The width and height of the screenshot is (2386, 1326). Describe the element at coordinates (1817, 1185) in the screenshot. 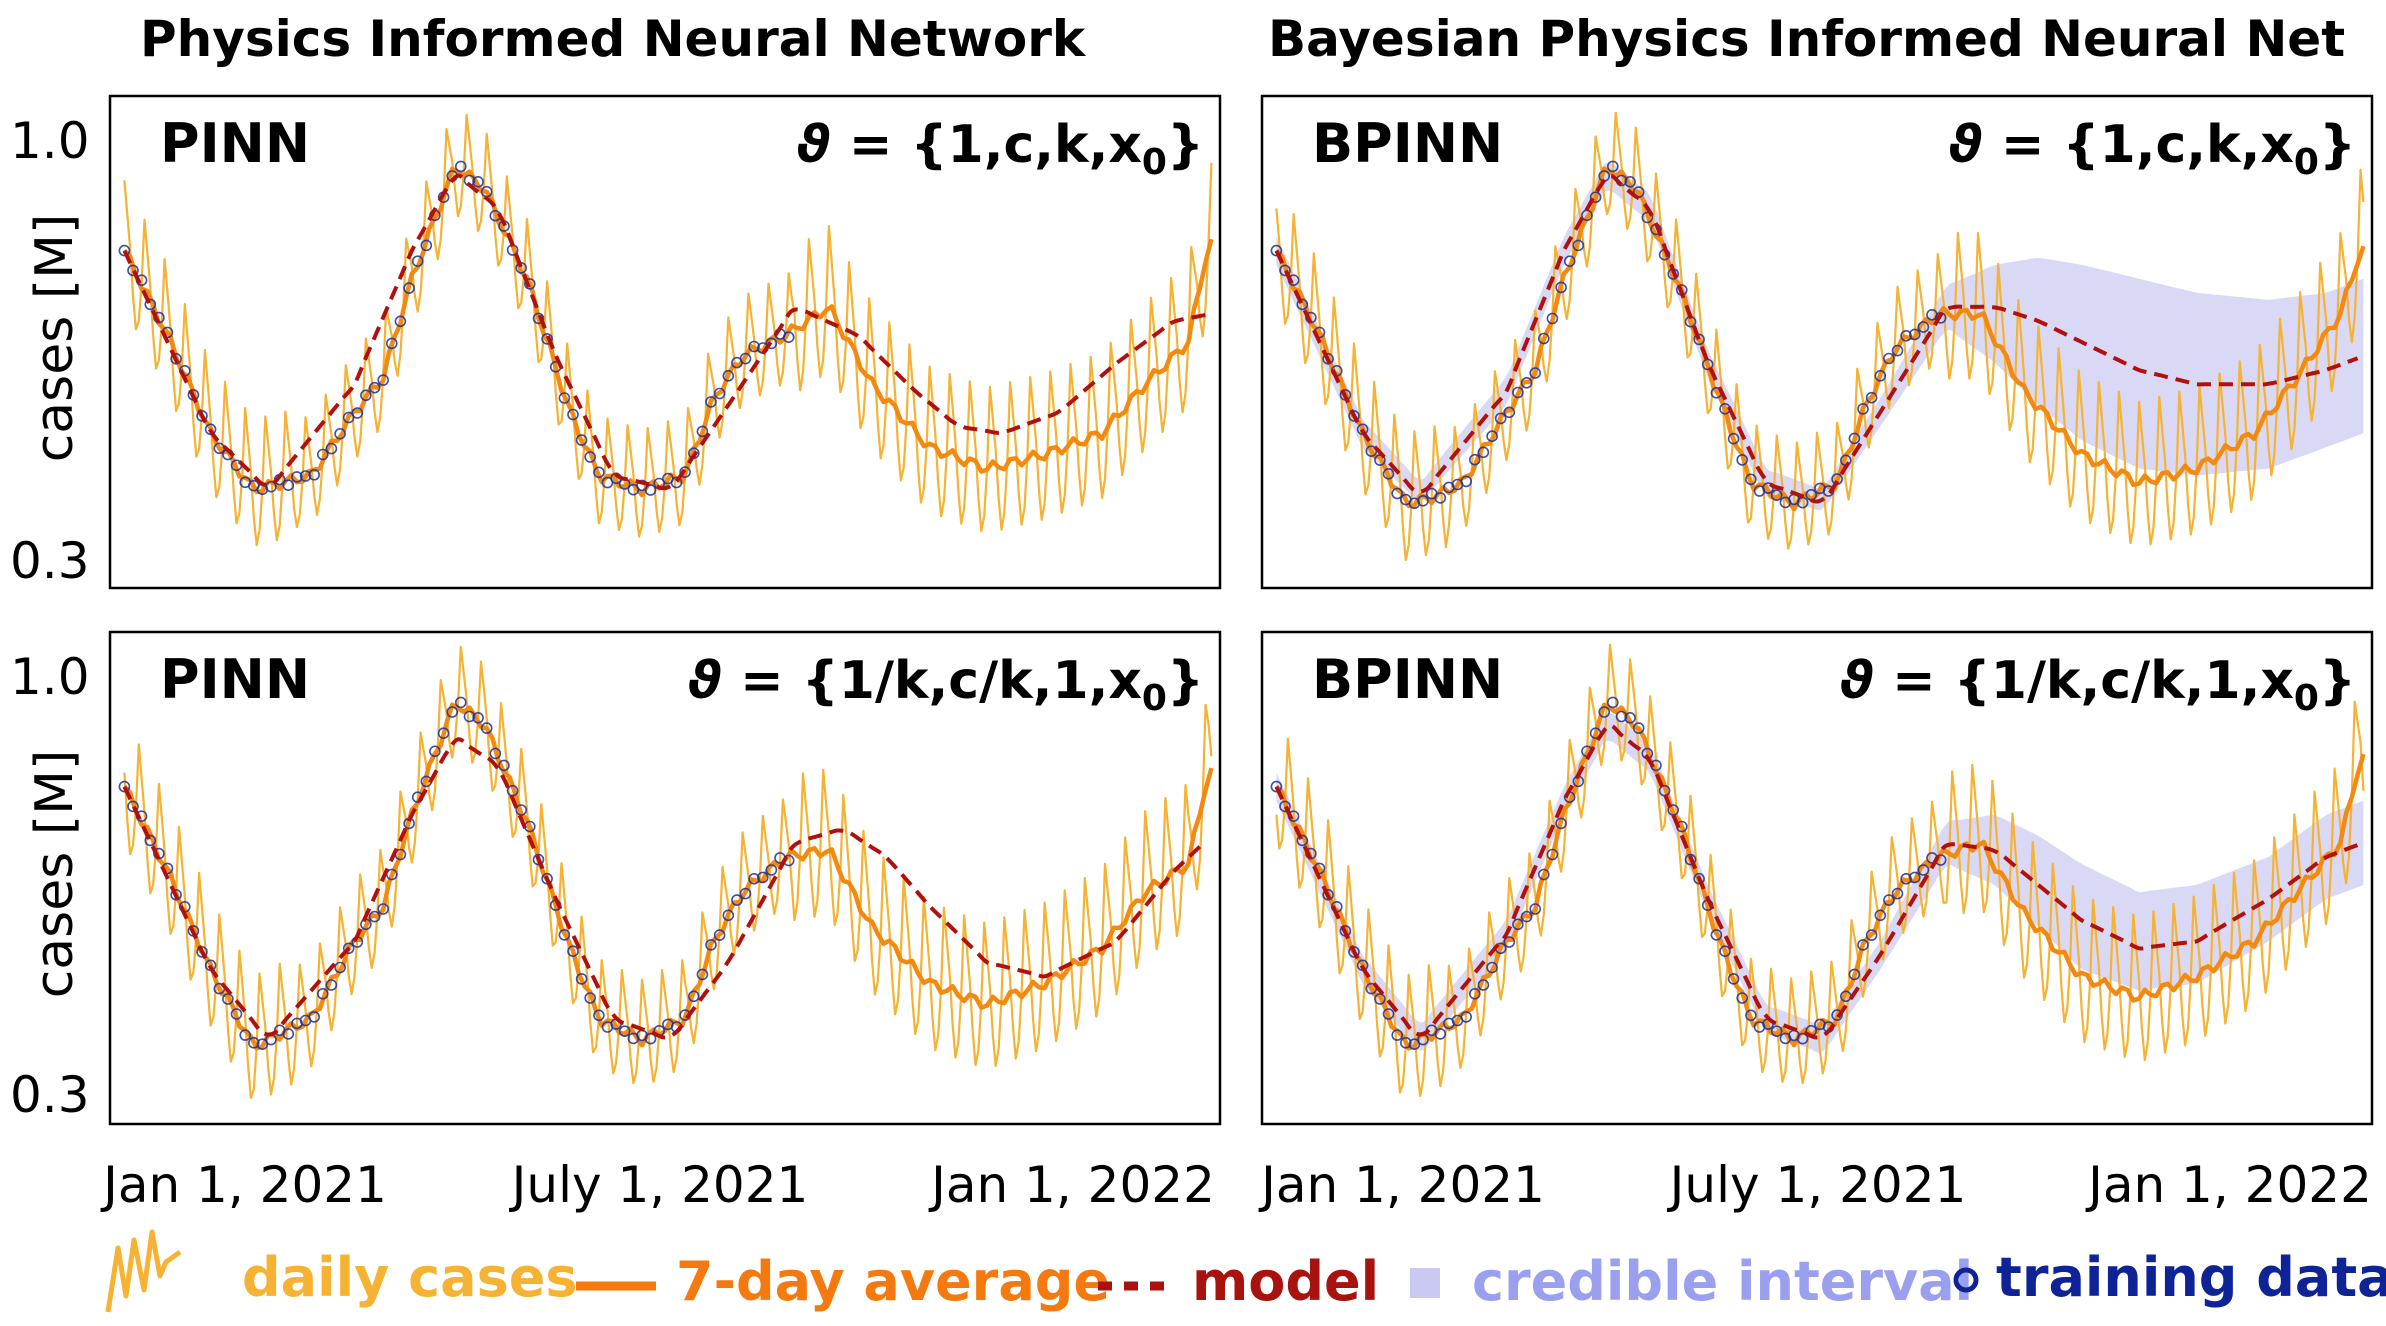

I see `xtick-right-jul2021: July 1, 2021` at that location.